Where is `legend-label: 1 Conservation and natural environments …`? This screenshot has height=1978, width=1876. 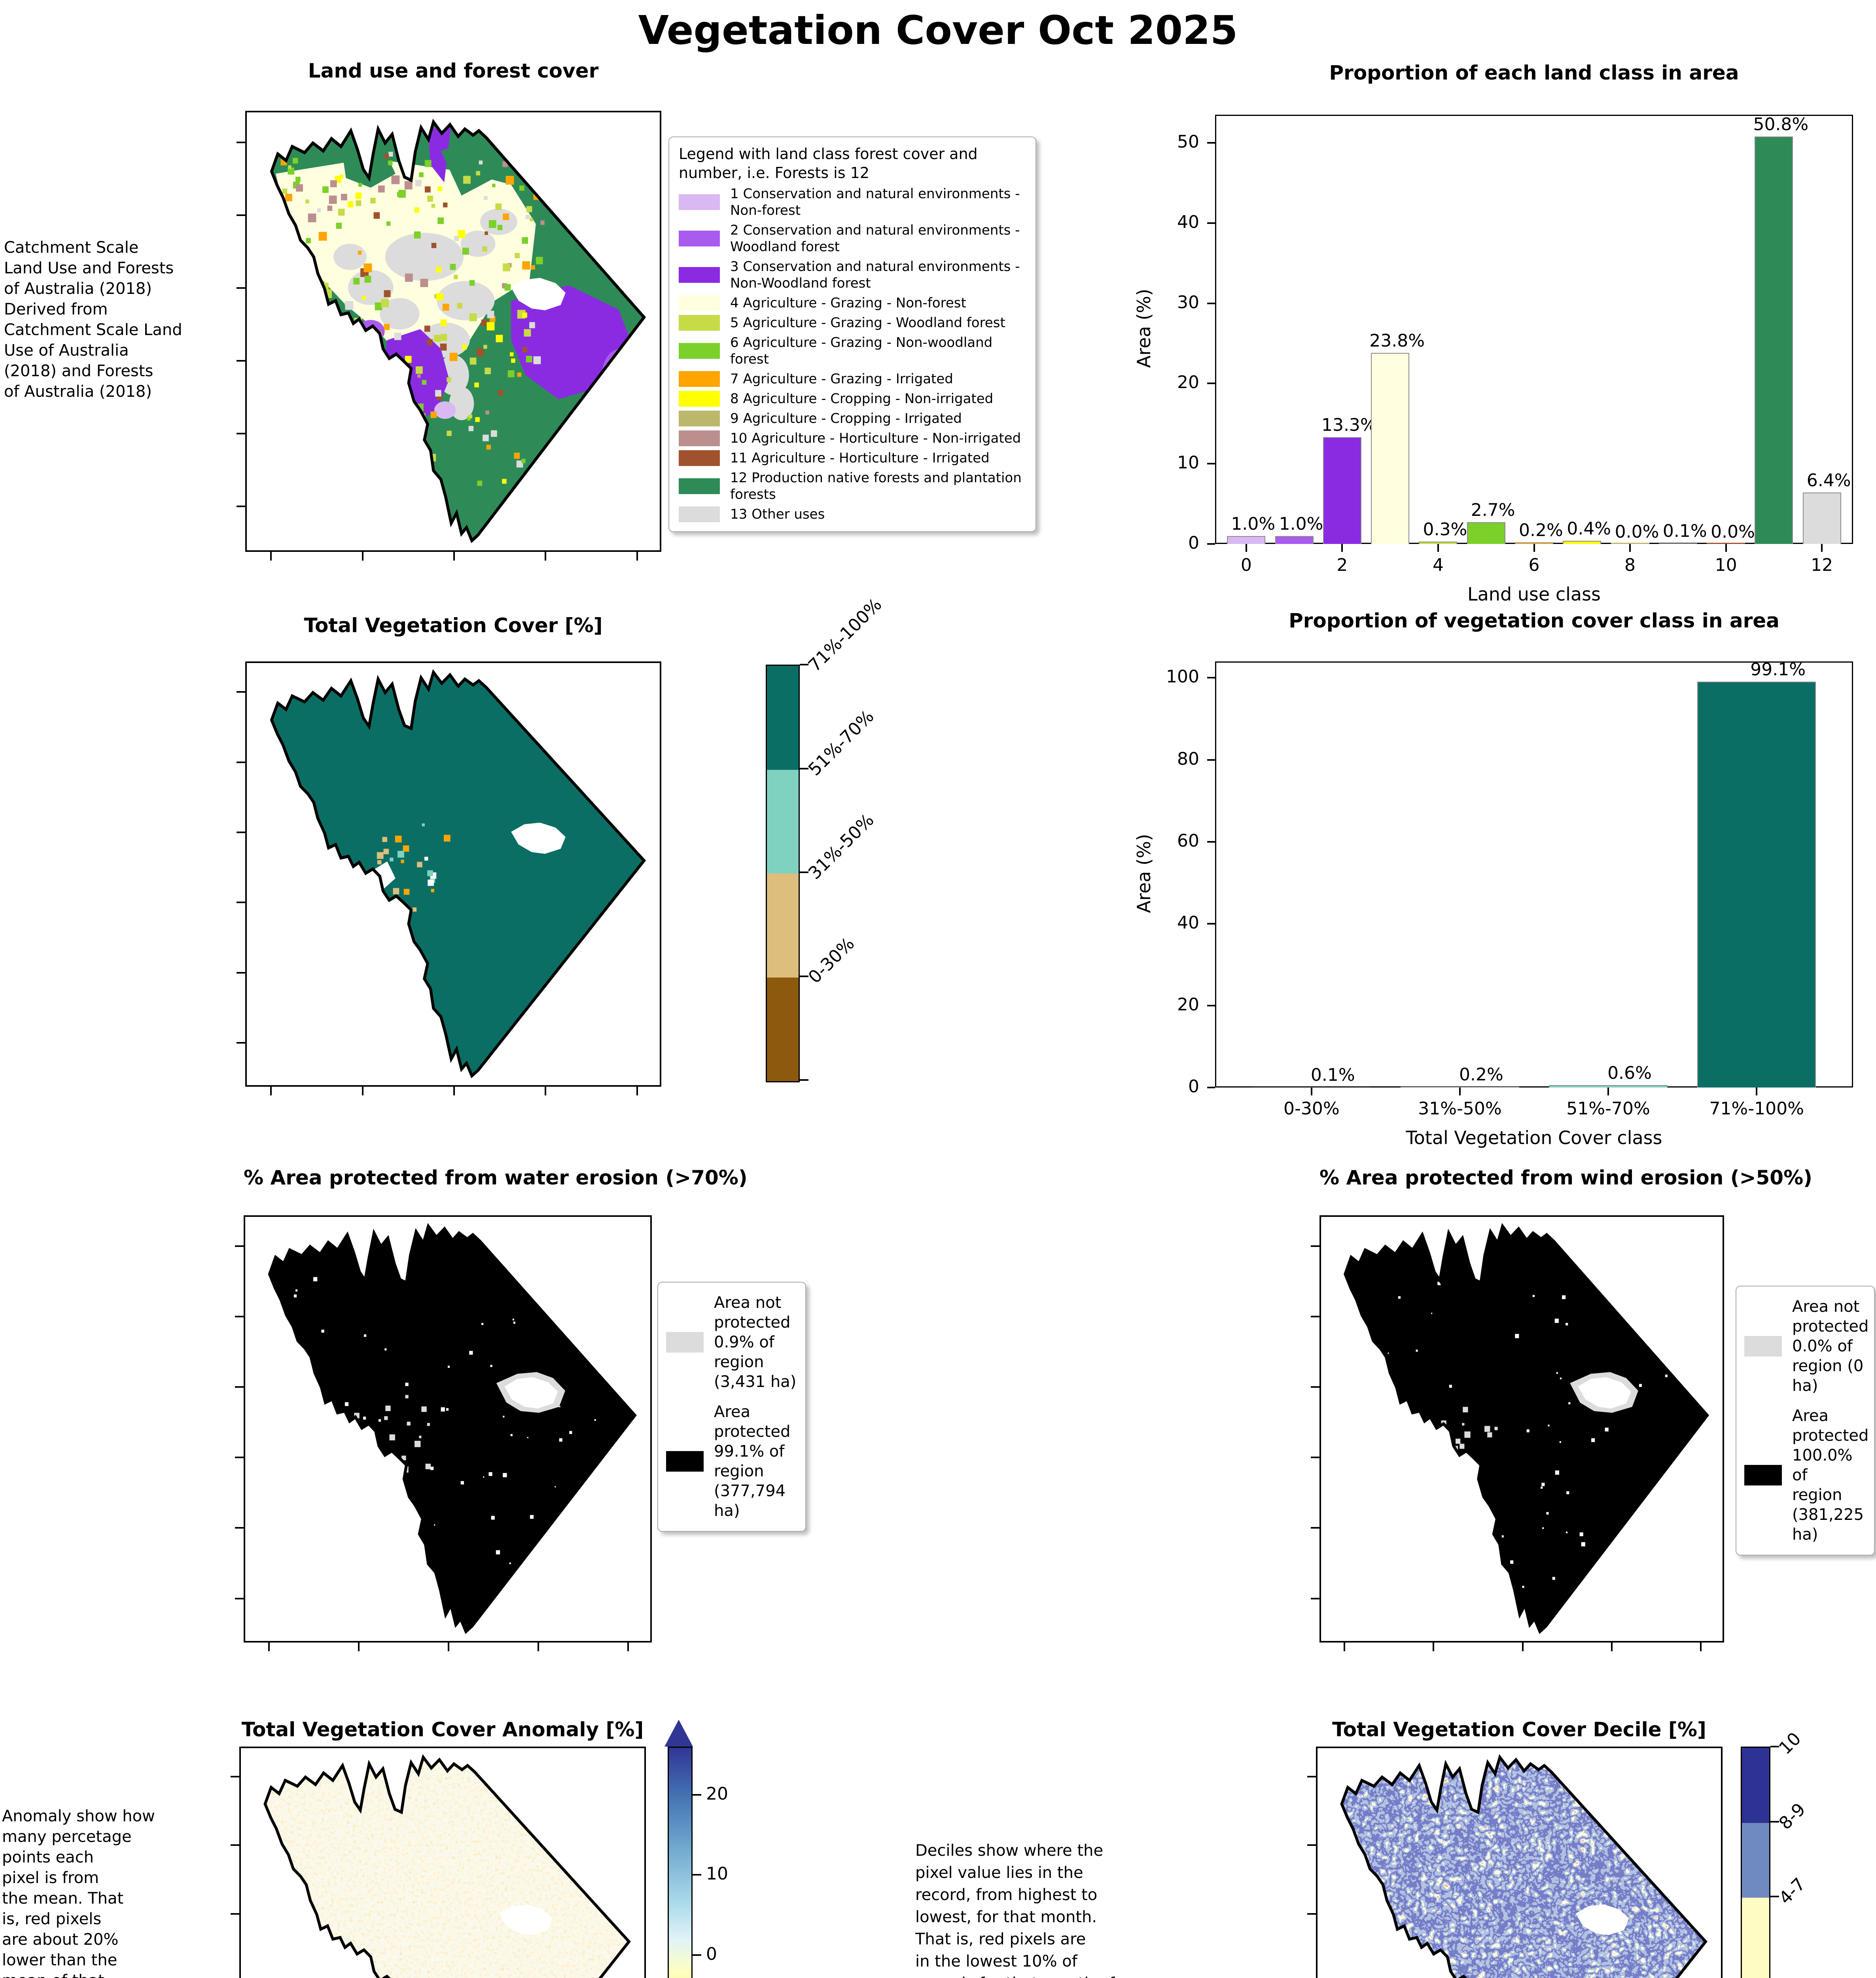 legend-label: 1 Conservation and natural environments … is located at coordinates (875, 202).